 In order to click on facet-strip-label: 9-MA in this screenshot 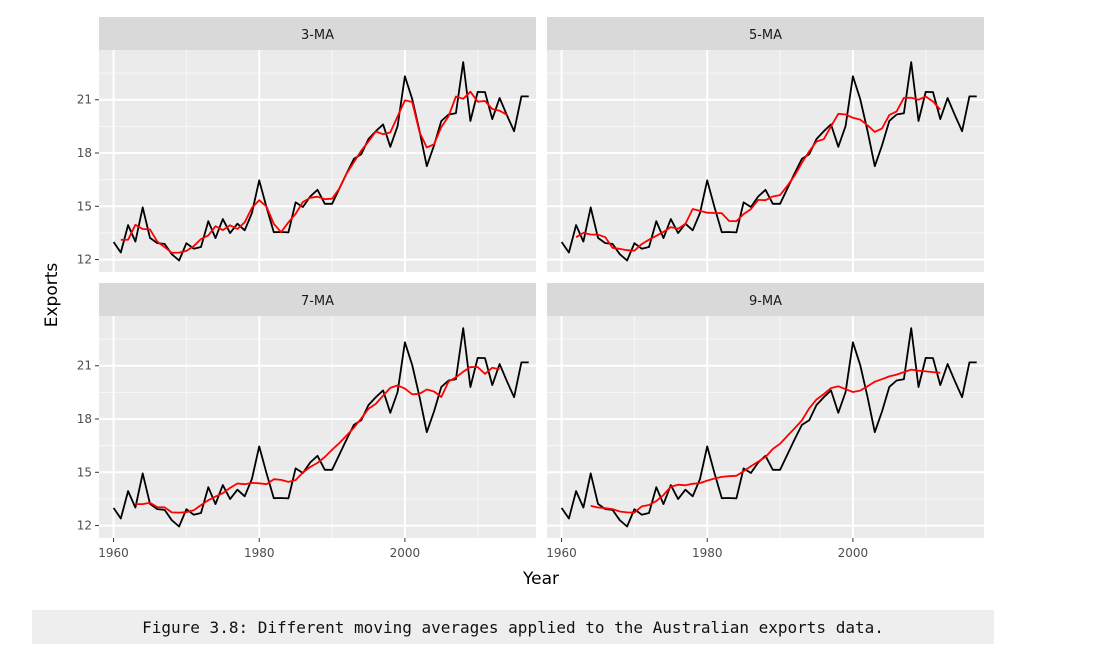, I will do `click(765, 301)`.